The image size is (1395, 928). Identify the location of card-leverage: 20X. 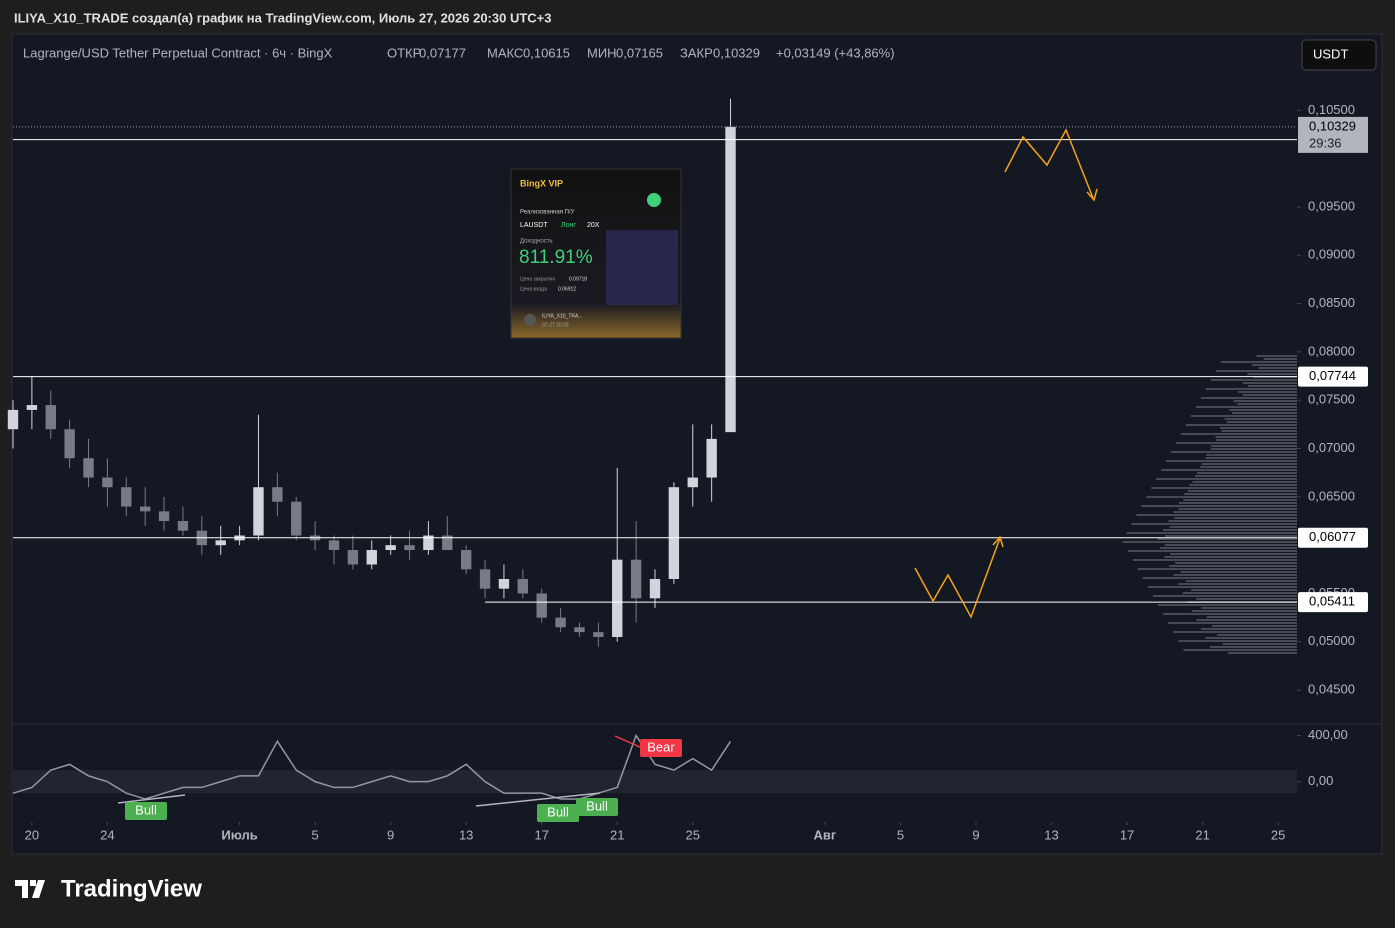
(593, 225).